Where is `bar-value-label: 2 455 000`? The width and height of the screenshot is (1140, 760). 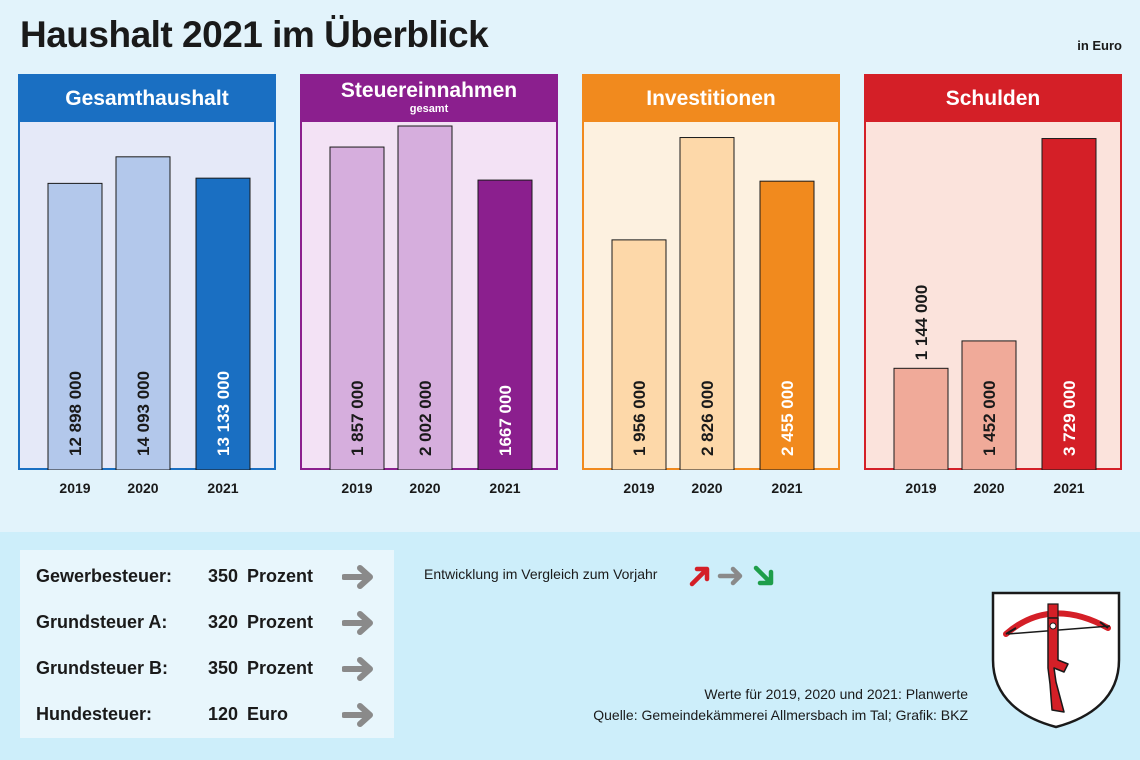
bar-value-label: 2 455 000 is located at coordinates (787, 418).